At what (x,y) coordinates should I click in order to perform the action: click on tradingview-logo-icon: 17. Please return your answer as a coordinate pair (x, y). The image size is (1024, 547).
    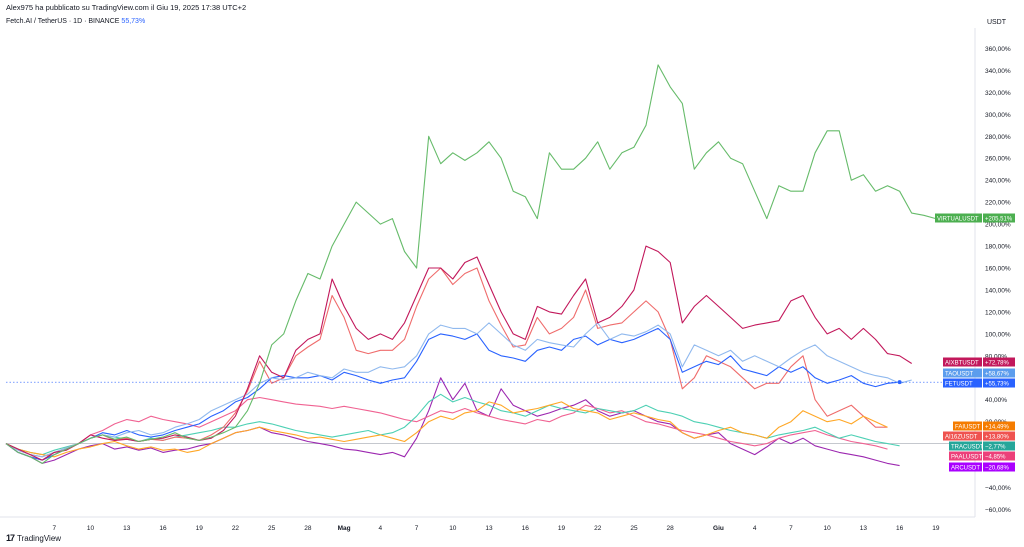
    Looking at the image, I should click on (10, 538).